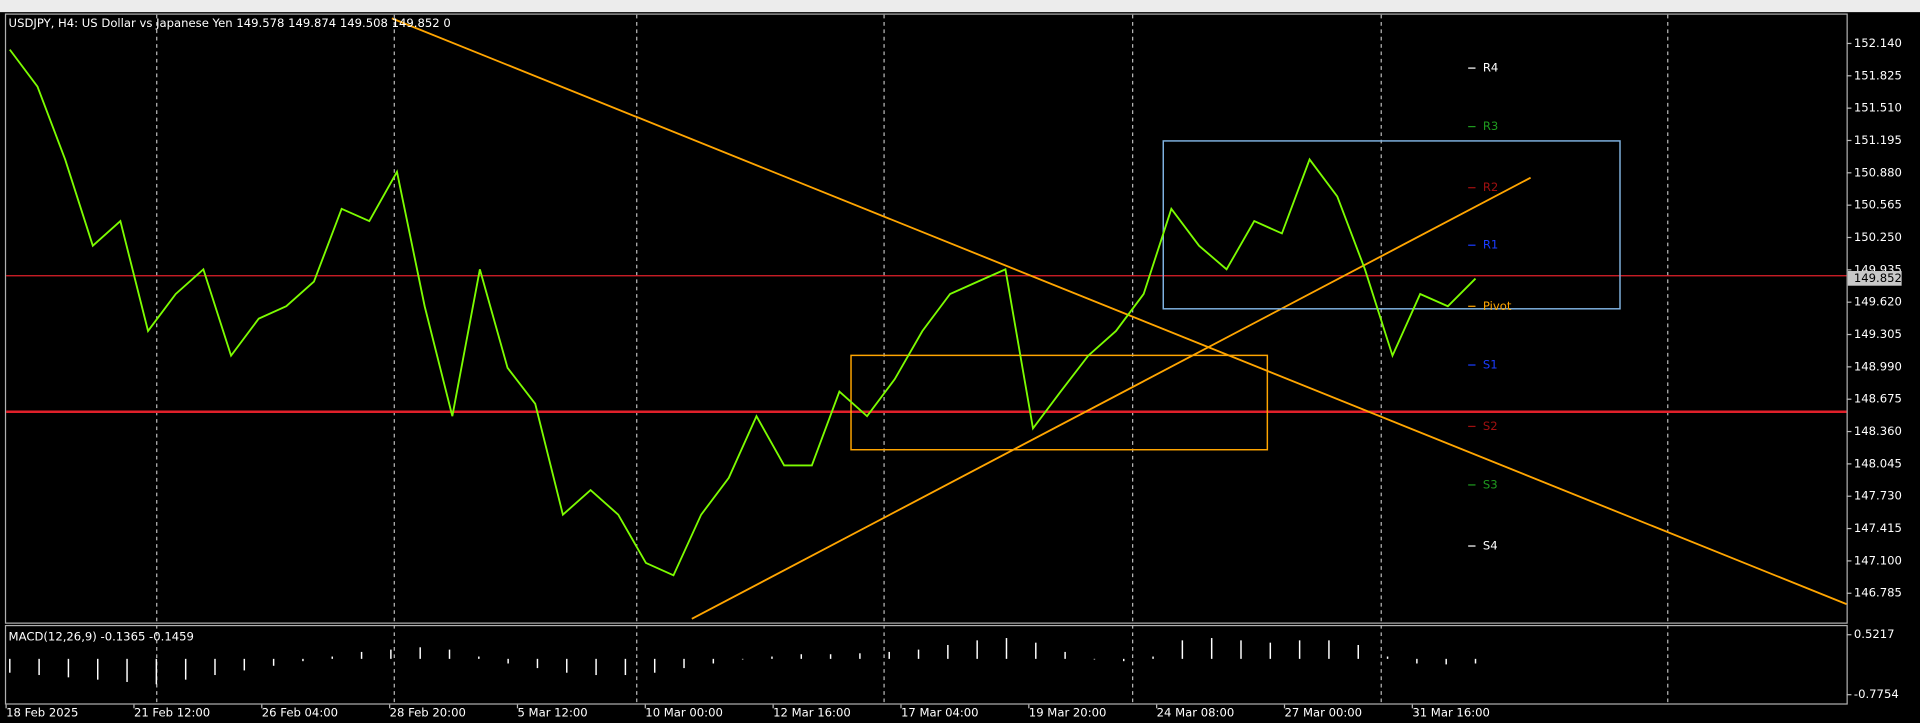 The image size is (1920, 723). I want to click on x-tick-label: 24 Mar 08:00, so click(1196, 713).